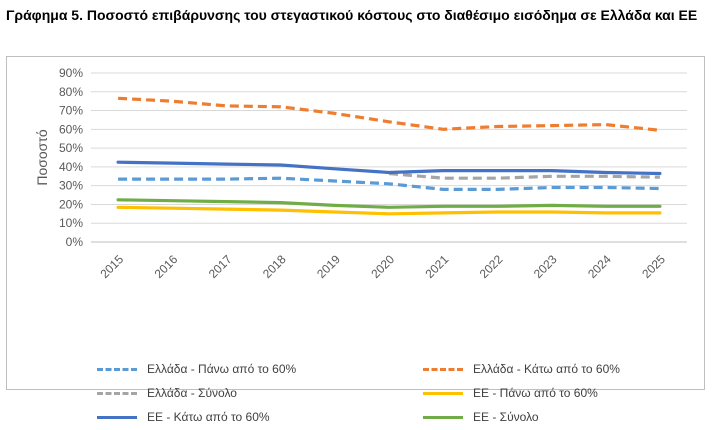 The image size is (720, 430). What do you see at coordinates (382, 266) in the screenshot?
I see `x-tick-label: 2020` at bounding box center [382, 266].